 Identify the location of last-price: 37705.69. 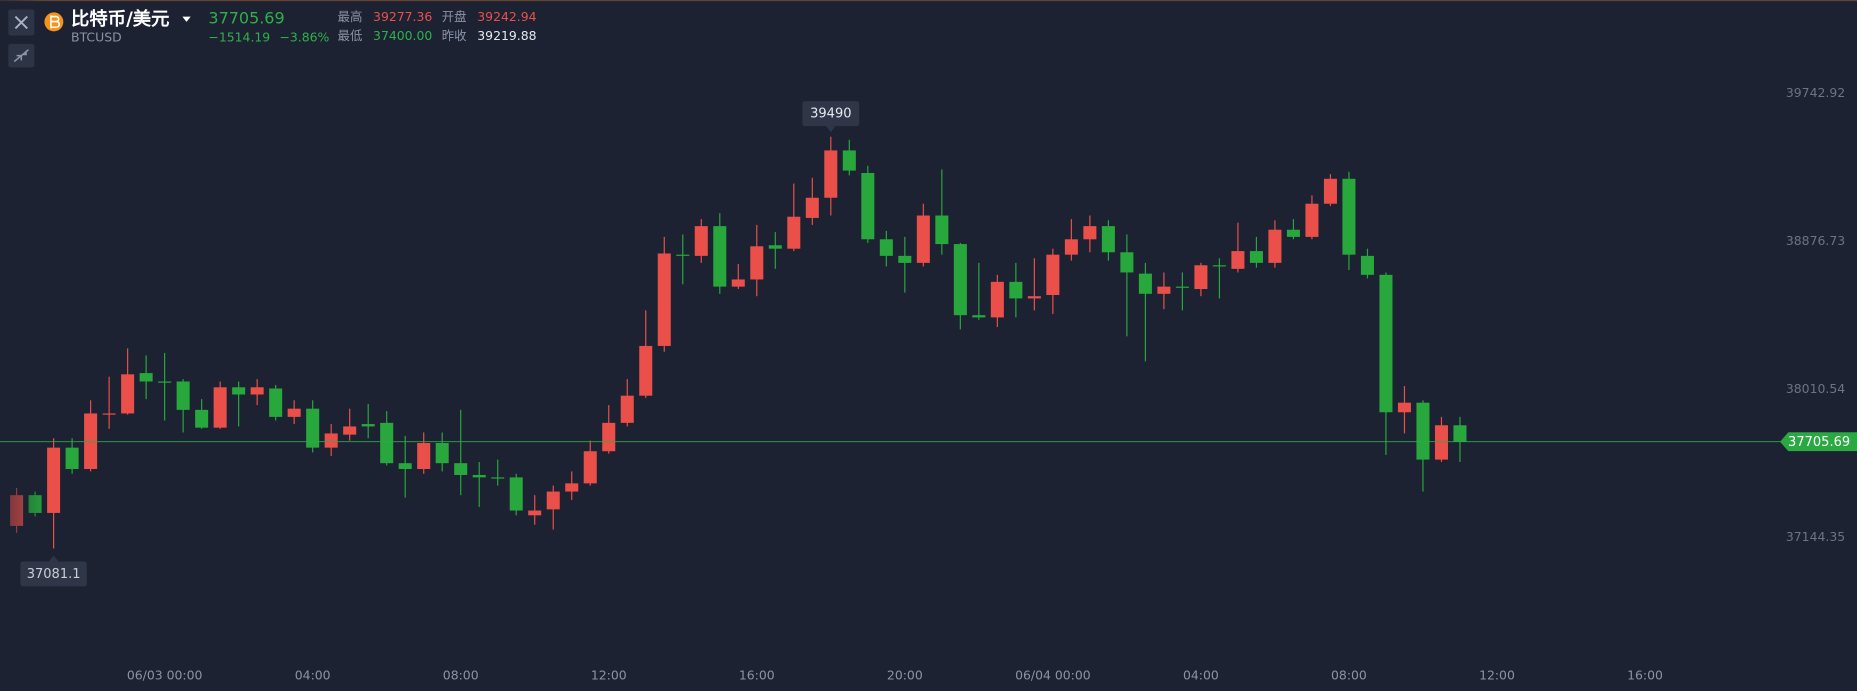
(246, 17).